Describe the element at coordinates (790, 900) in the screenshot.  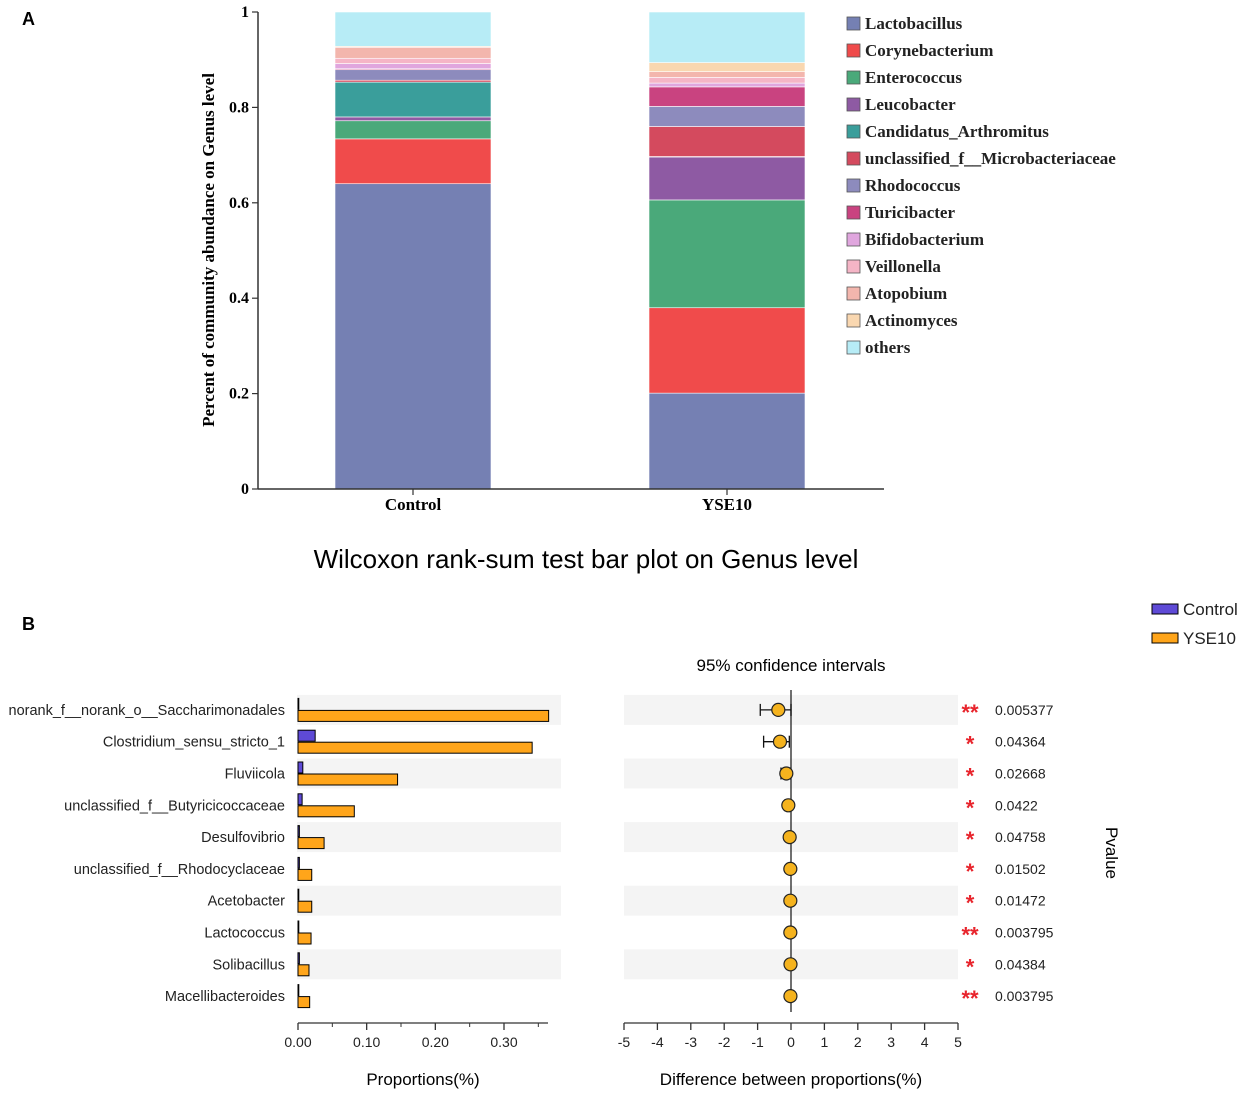
I see `ci-point-acetobacter` at that location.